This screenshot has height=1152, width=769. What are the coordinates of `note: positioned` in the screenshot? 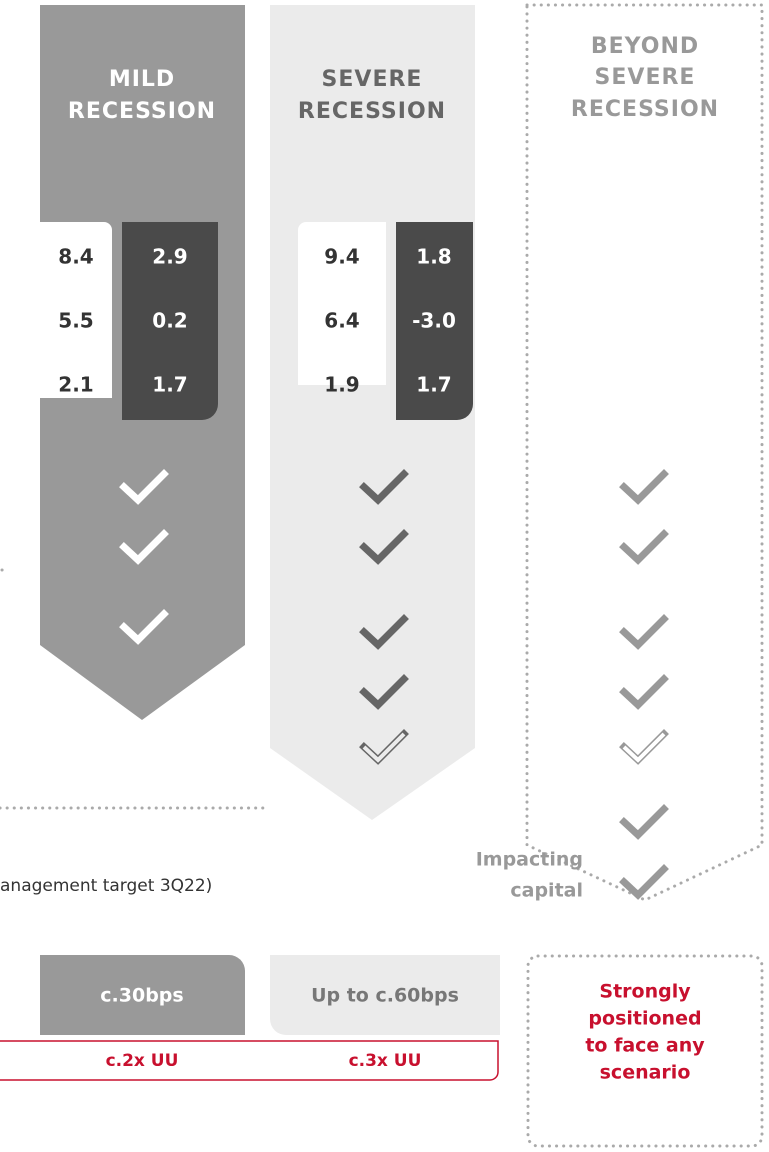 It's located at (644, 1019).